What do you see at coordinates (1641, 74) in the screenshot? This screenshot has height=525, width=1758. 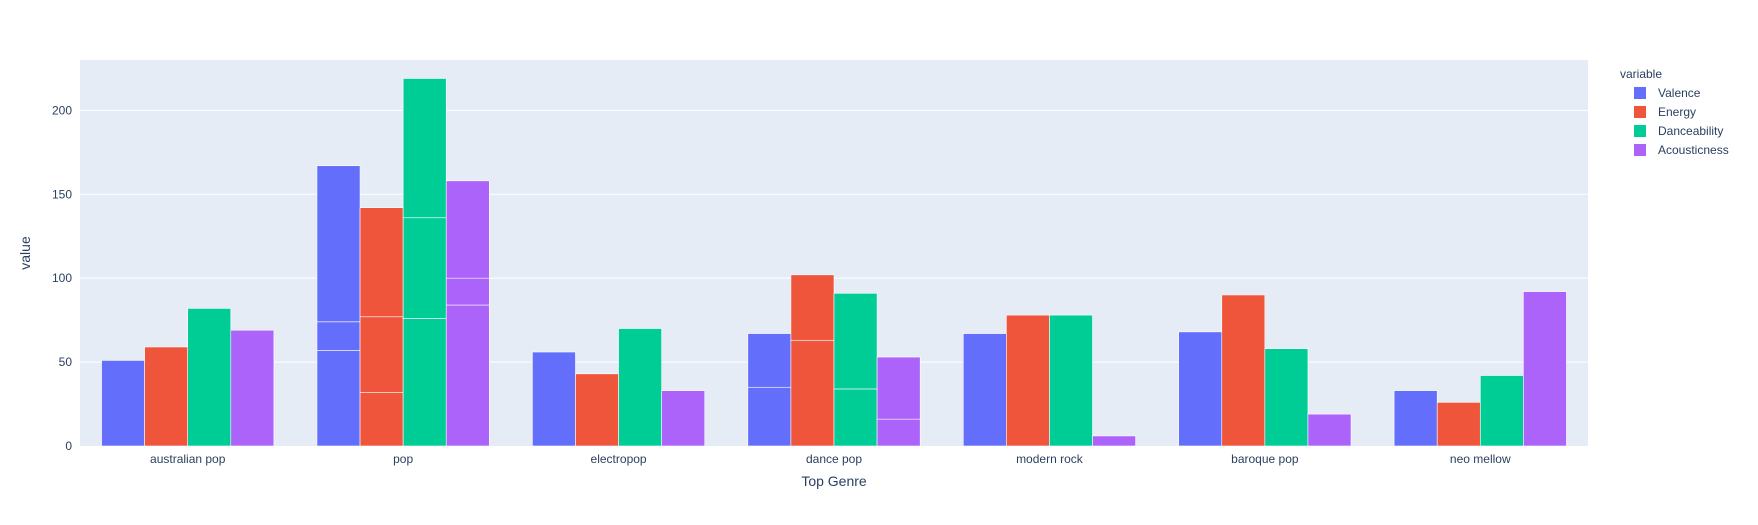 I see `legend-title: variable` at bounding box center [1641, 74].